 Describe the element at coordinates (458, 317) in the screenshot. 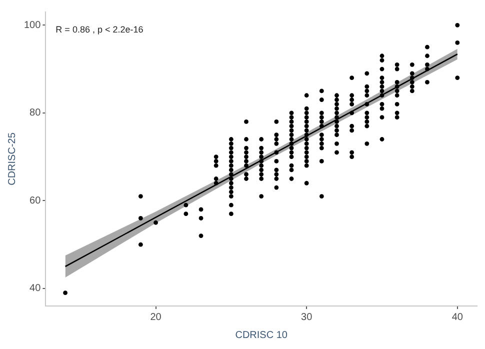

I see `x-tick-label: 40` at that location.